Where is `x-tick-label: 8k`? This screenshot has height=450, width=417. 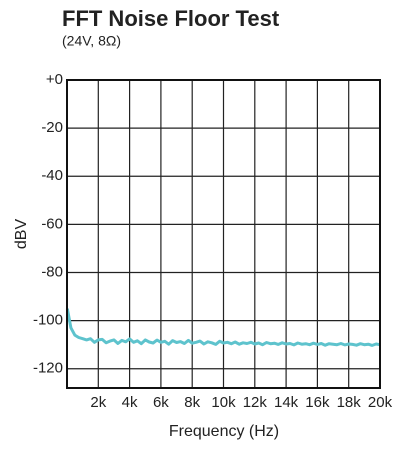
x-tick-label: 8k is located at coordinates (192, 402).